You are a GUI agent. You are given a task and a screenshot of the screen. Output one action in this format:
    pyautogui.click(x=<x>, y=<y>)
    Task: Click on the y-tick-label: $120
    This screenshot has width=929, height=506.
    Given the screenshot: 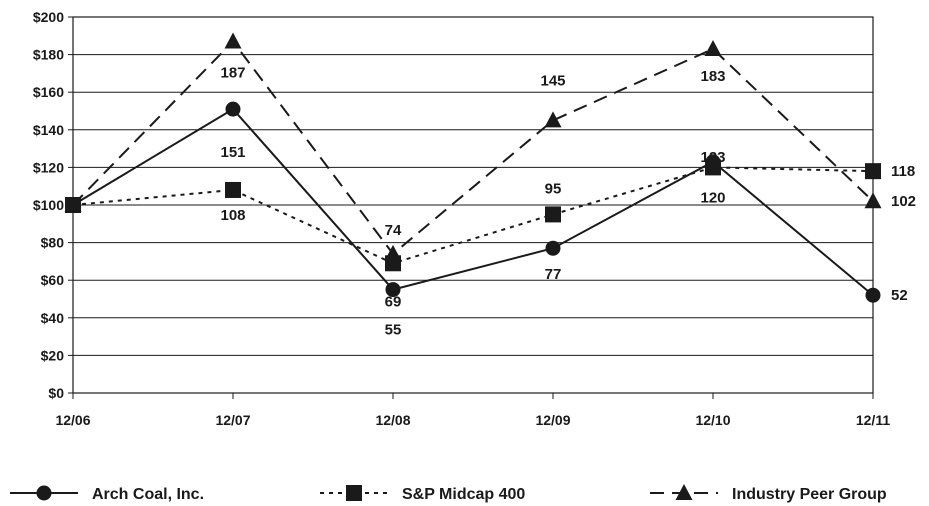 What is the action you would take?
    pyautogui.click(x=48, y=167)
    